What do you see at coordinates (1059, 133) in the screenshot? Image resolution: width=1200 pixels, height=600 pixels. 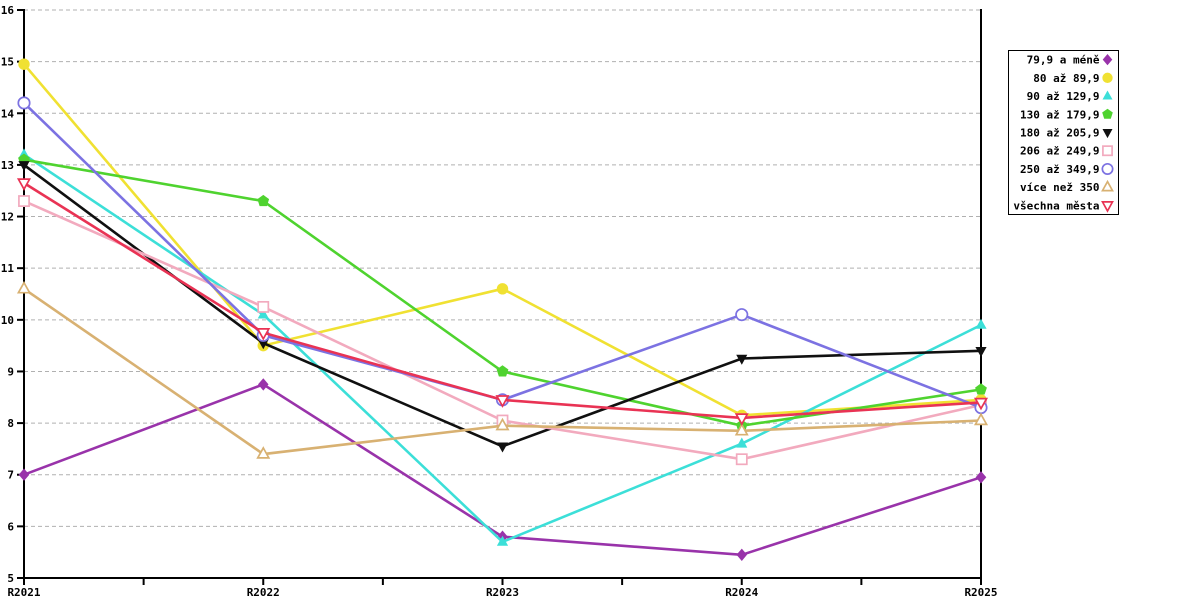 I see `legend-item-label: 180 až 205,9` at bounding box center [1059, 133].